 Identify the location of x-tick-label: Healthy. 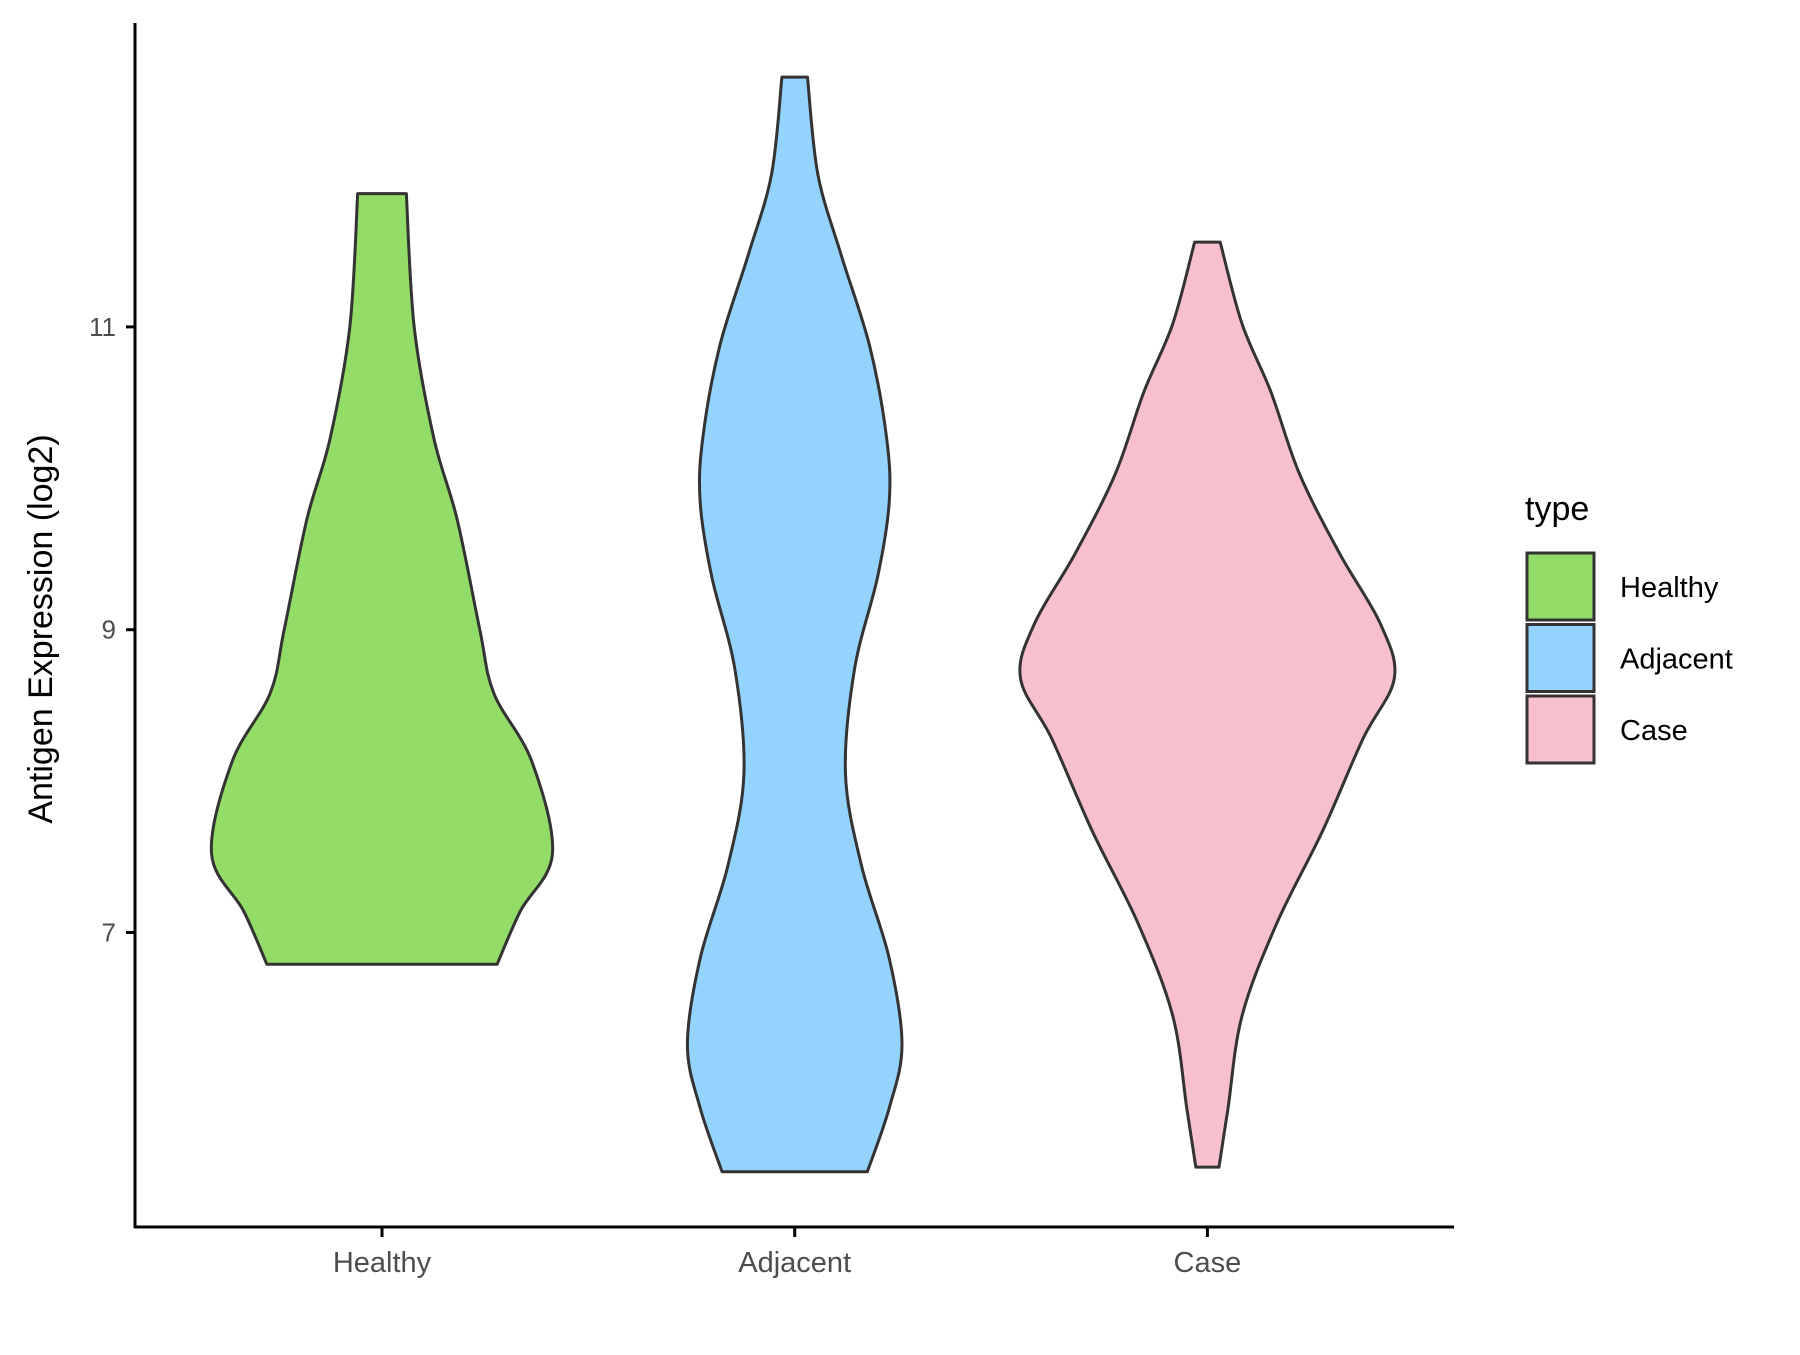
(382, 1263).